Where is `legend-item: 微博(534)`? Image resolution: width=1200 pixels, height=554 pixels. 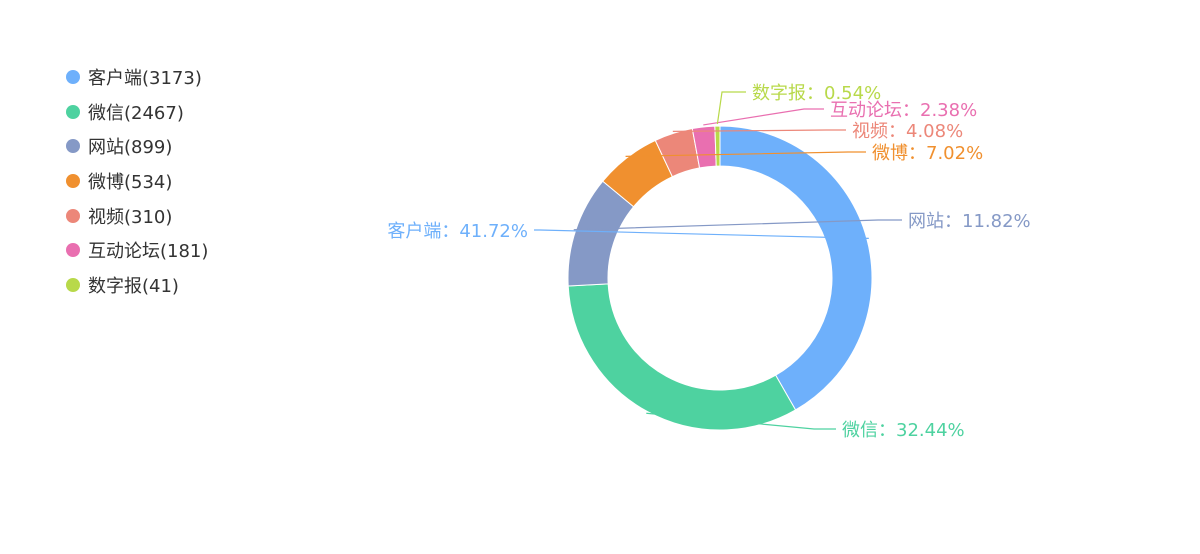
legend-item: 微博(534) is located at coordinates (137, 181).